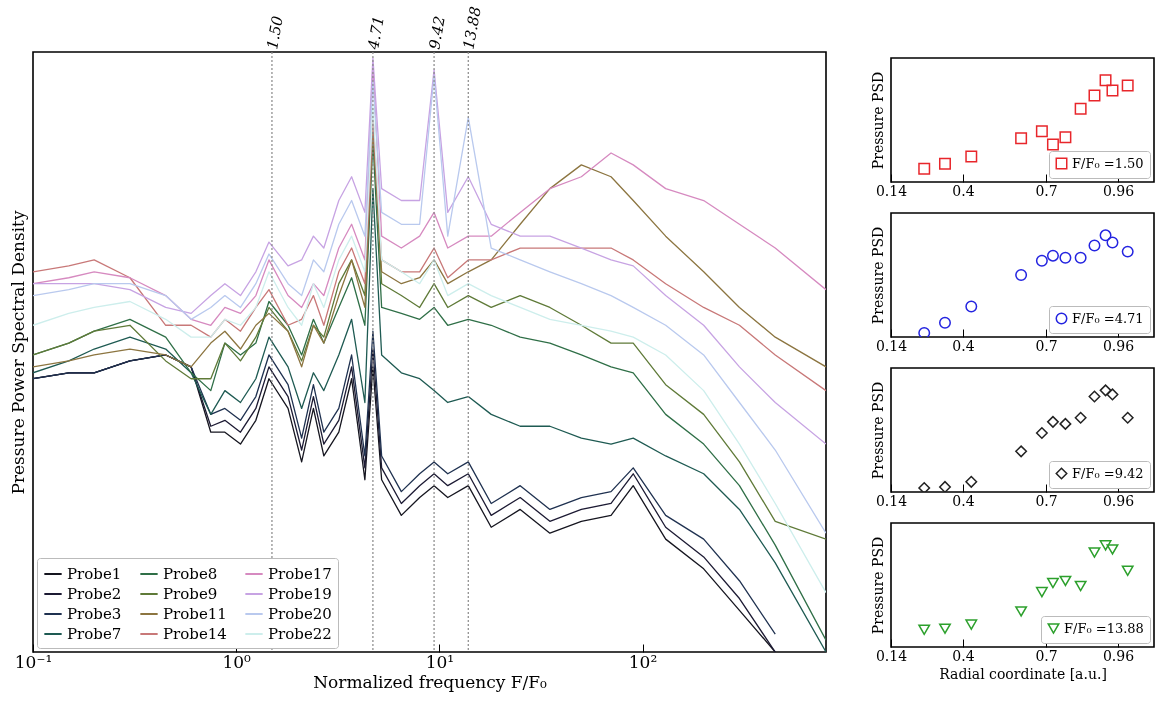 The height and width of the screenshot is (705, 1172). What do you see at coordinates (195, 614) in the screenshot?
I see `legend-label: Probe11` at bounding box center [195, 614].